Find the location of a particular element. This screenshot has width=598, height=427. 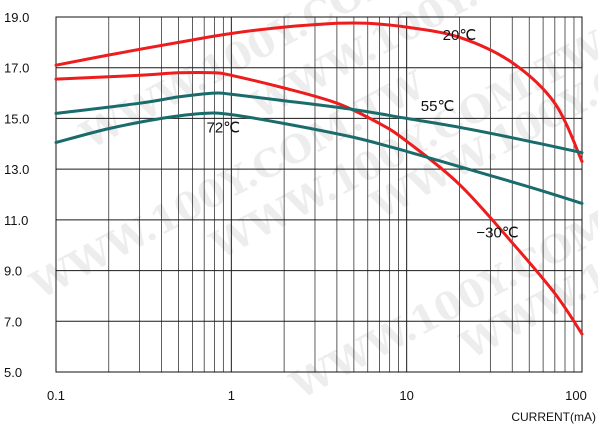

series-label: 20℃ is located at coordinates (460, 35).